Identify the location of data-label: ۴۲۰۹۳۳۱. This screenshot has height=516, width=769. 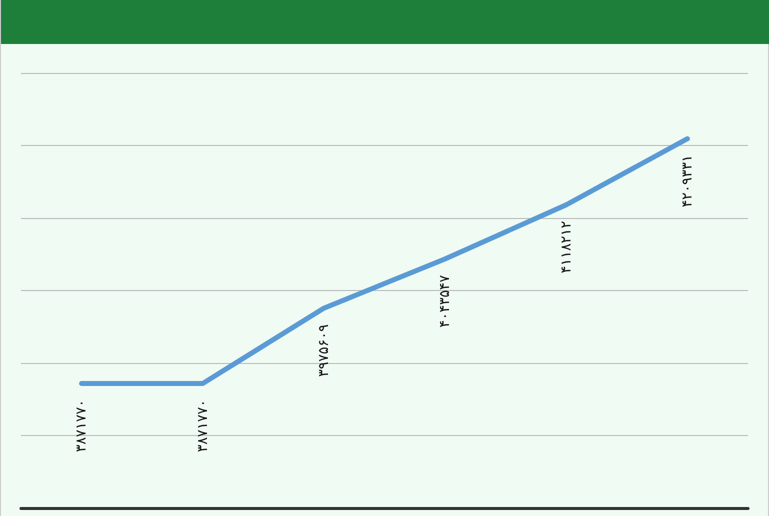
(687, 181).